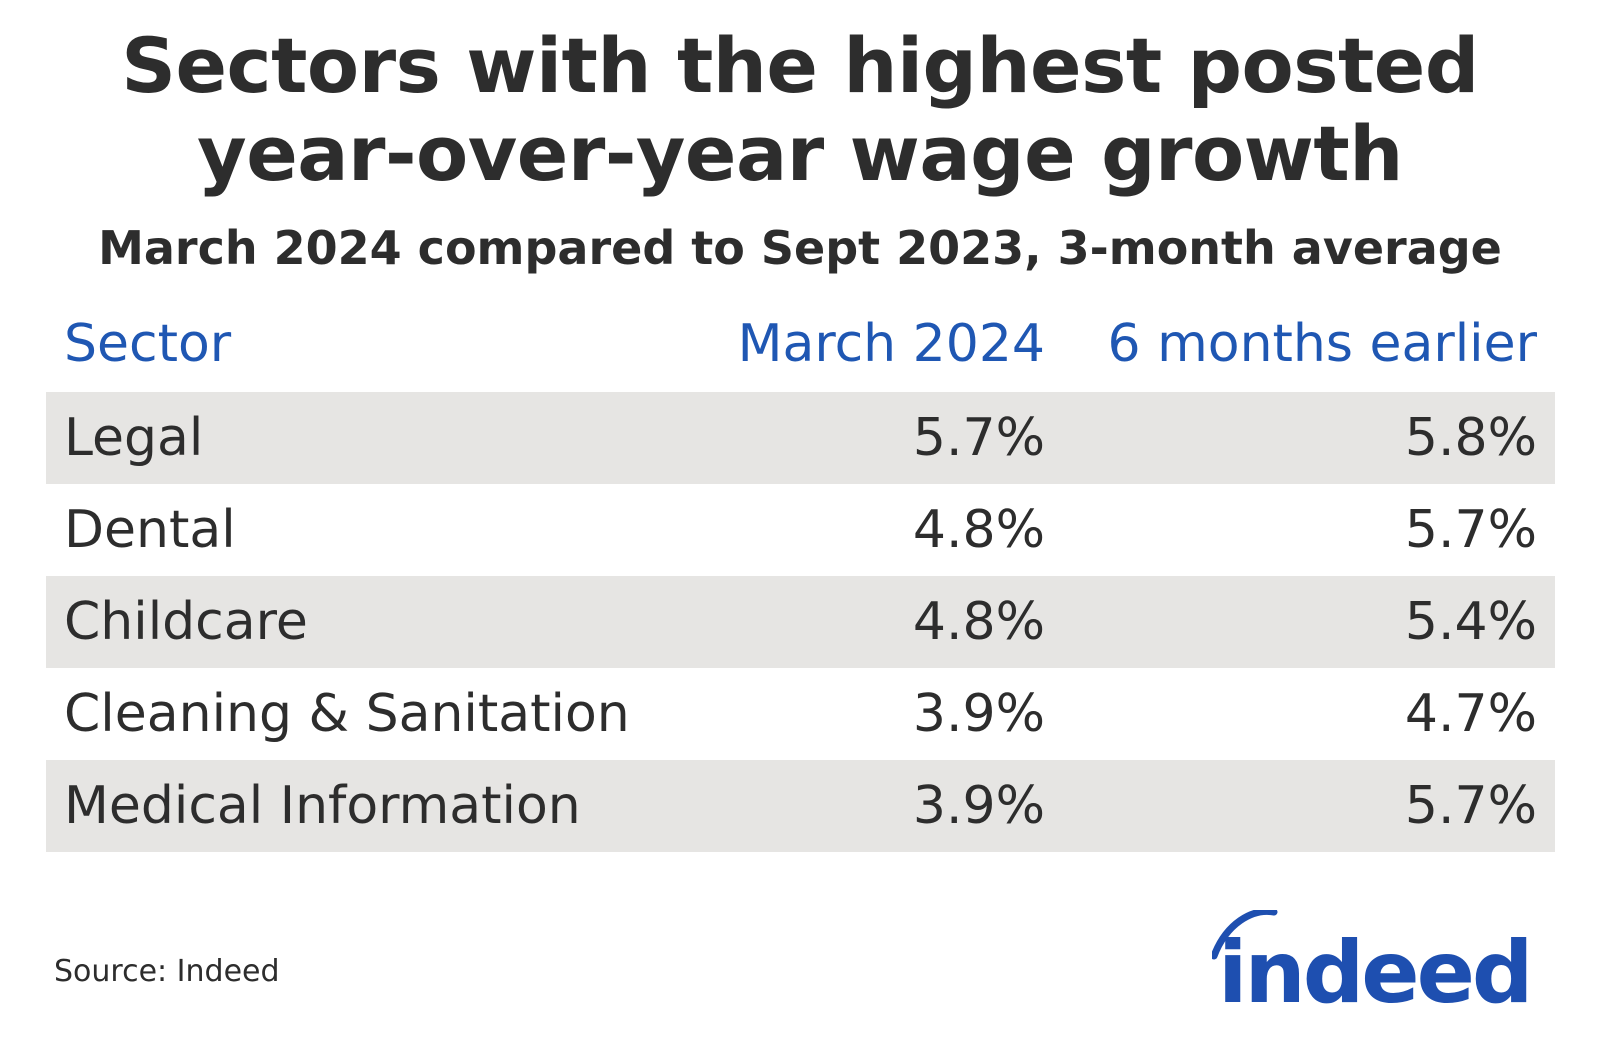  What do you see at coordinates (150, 530) in the screenshot?
I see `sector-cell: Dental` at bounding box center [150, 530].